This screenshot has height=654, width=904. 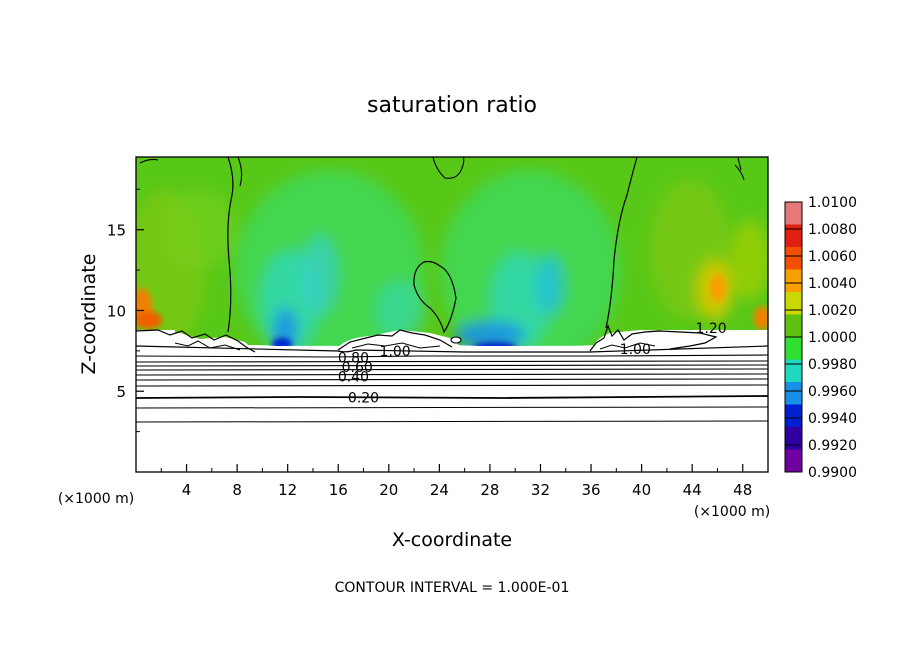 What do you see at coordinates (121, 392) in the screenshot?
I see `y-tick-label: 5` at bounding box center [121, 392].